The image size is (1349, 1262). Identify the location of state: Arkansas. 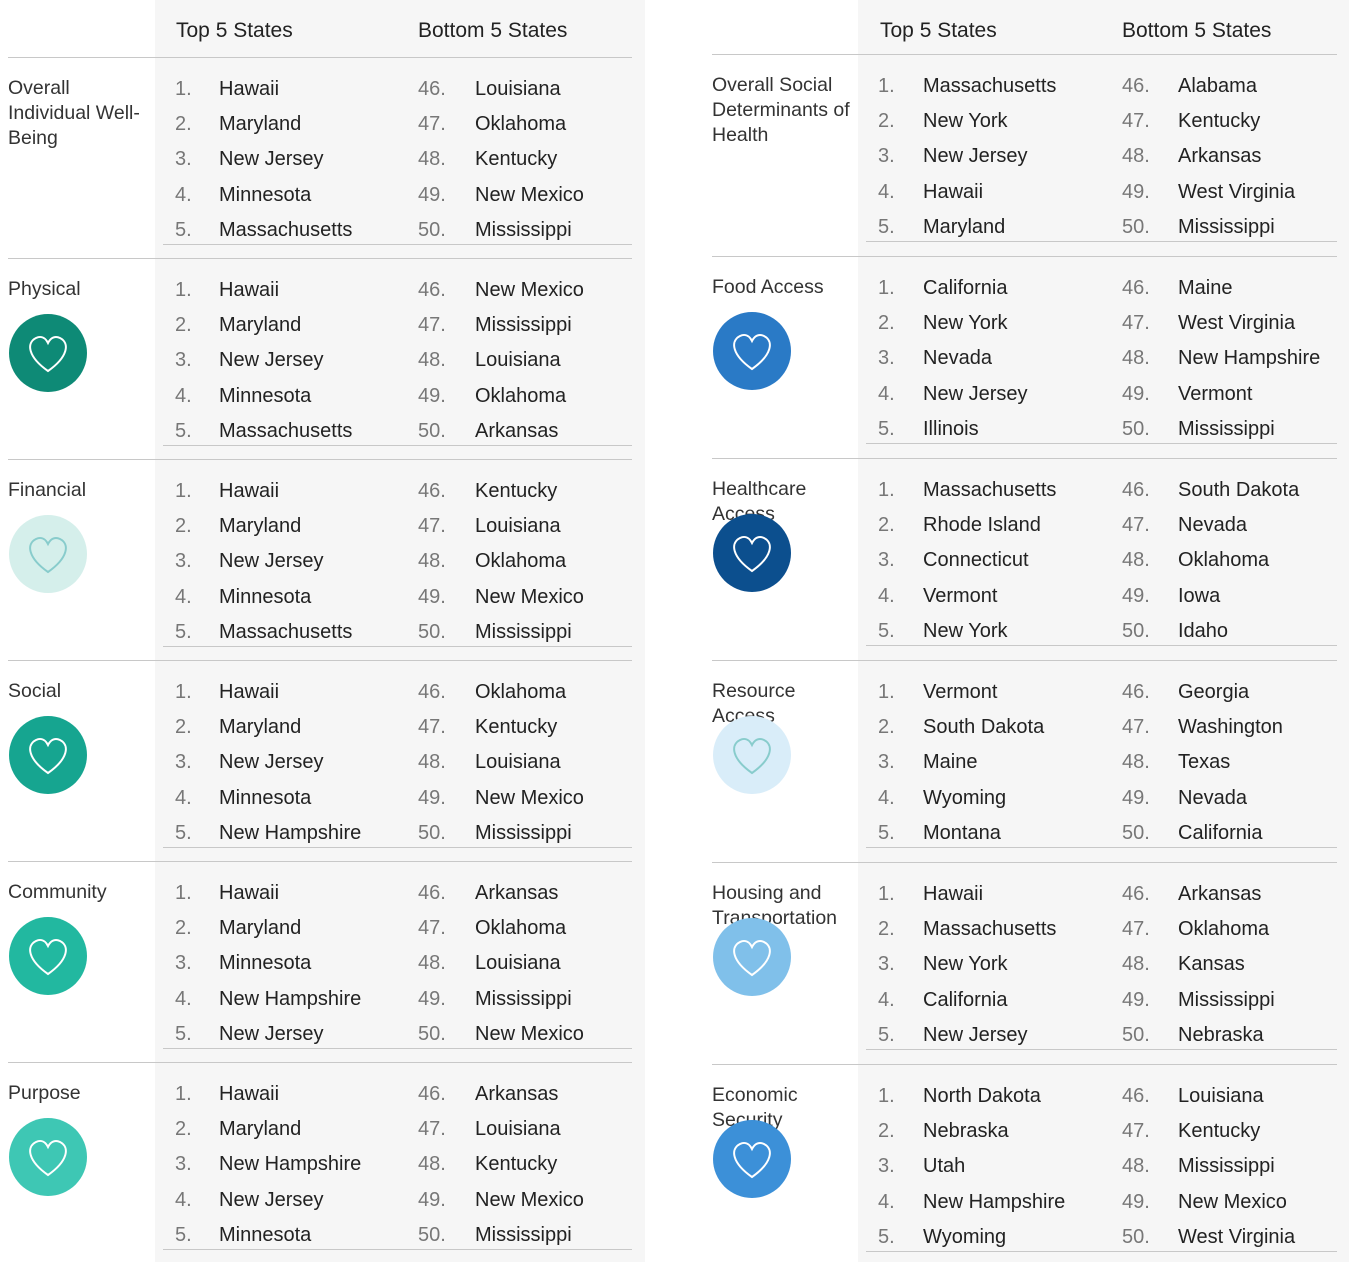
(517, 430).